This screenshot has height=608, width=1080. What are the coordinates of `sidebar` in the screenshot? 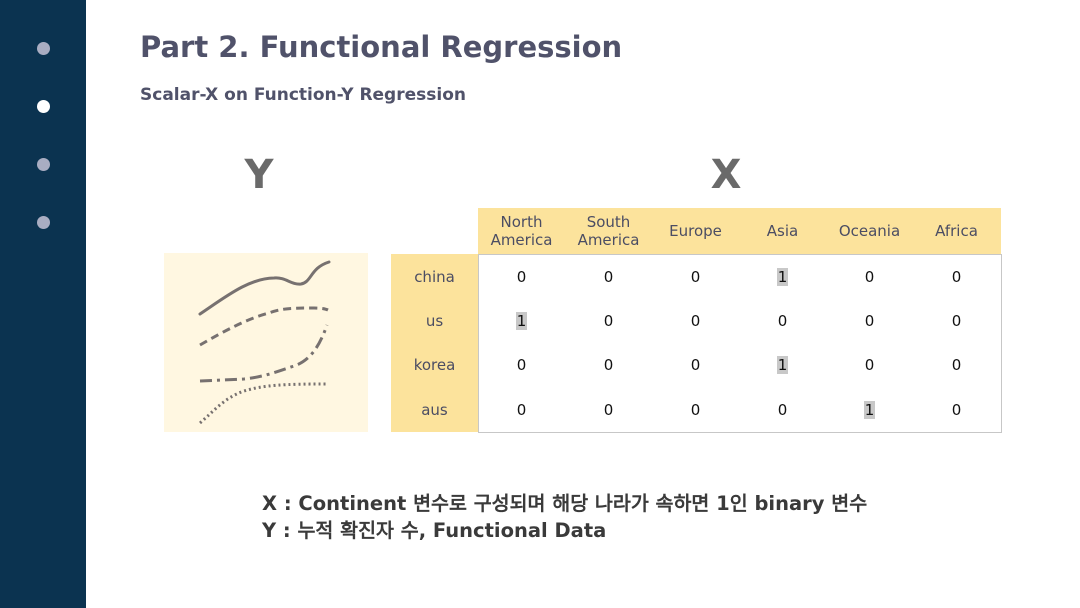 It's located at (43, 304).